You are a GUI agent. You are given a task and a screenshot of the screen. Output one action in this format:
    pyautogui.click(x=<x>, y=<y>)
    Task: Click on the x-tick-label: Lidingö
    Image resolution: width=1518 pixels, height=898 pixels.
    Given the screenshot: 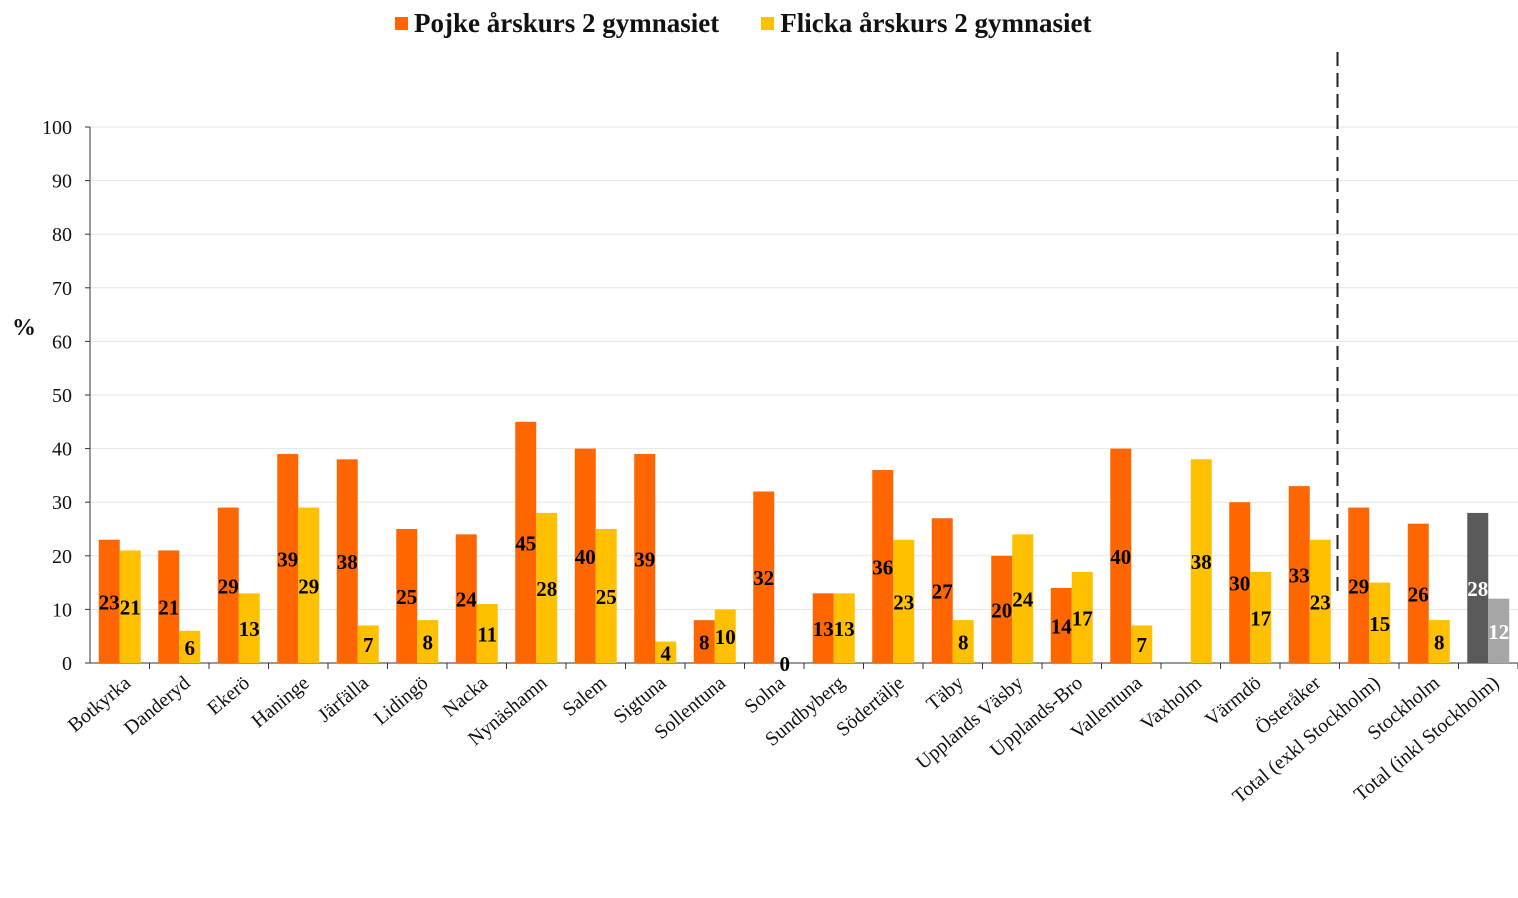 What is the action you would take?
    pyautogui.click(x=401, y=701)
    